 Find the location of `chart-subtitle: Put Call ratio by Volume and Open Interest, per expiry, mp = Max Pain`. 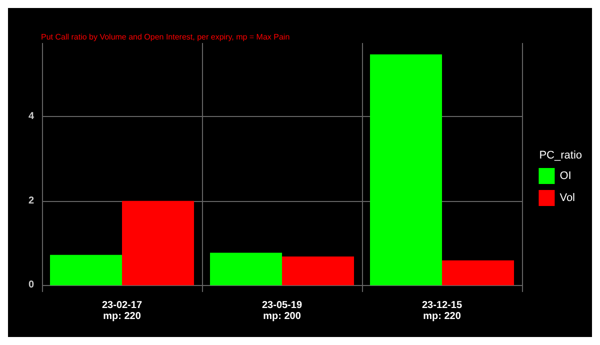

chart-subtitle: Put Call ratio by Volume and Open Interest, per expiry, mp = Max Pain is located at coordinates (165, 37).